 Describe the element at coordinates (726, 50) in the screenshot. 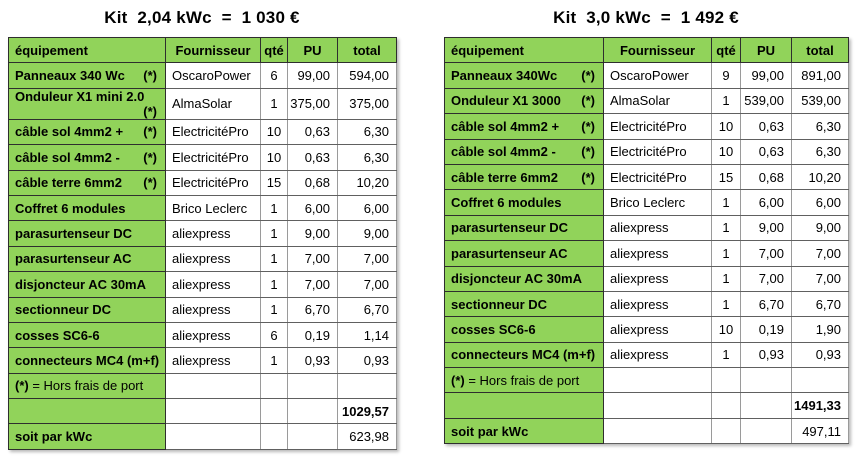

I see `header-qty: qté` at that location.